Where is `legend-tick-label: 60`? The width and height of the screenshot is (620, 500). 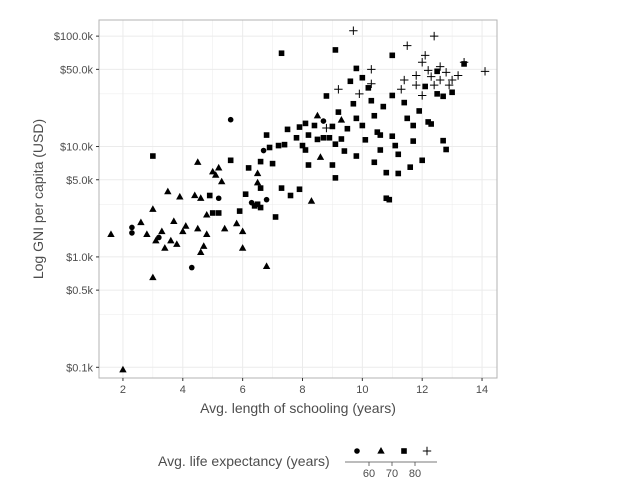 legend-tick-label: 60 is located at coordinates (369, 474).